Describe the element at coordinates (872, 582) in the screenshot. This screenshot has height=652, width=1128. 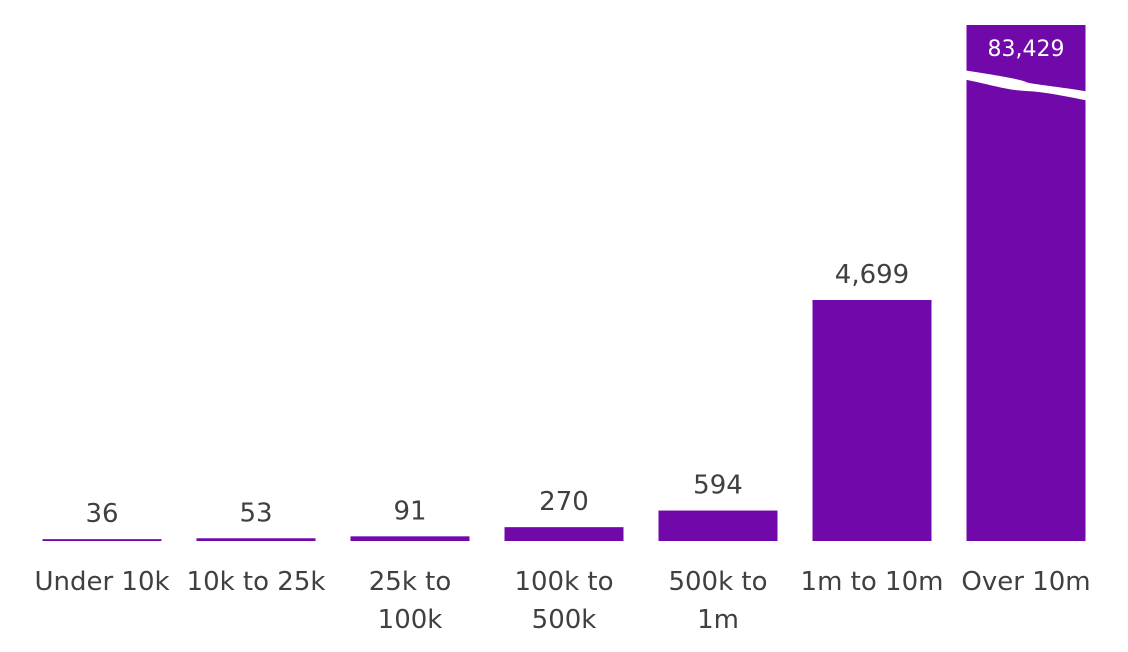
I see `category-label-5: 1m to 10m` at that location.